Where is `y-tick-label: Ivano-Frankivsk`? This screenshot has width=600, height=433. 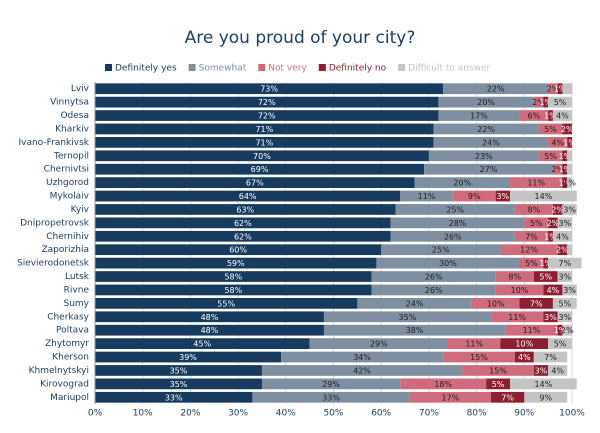
y-tick-label: Ivano-Frankivsk is located at coordinates (53, 143).